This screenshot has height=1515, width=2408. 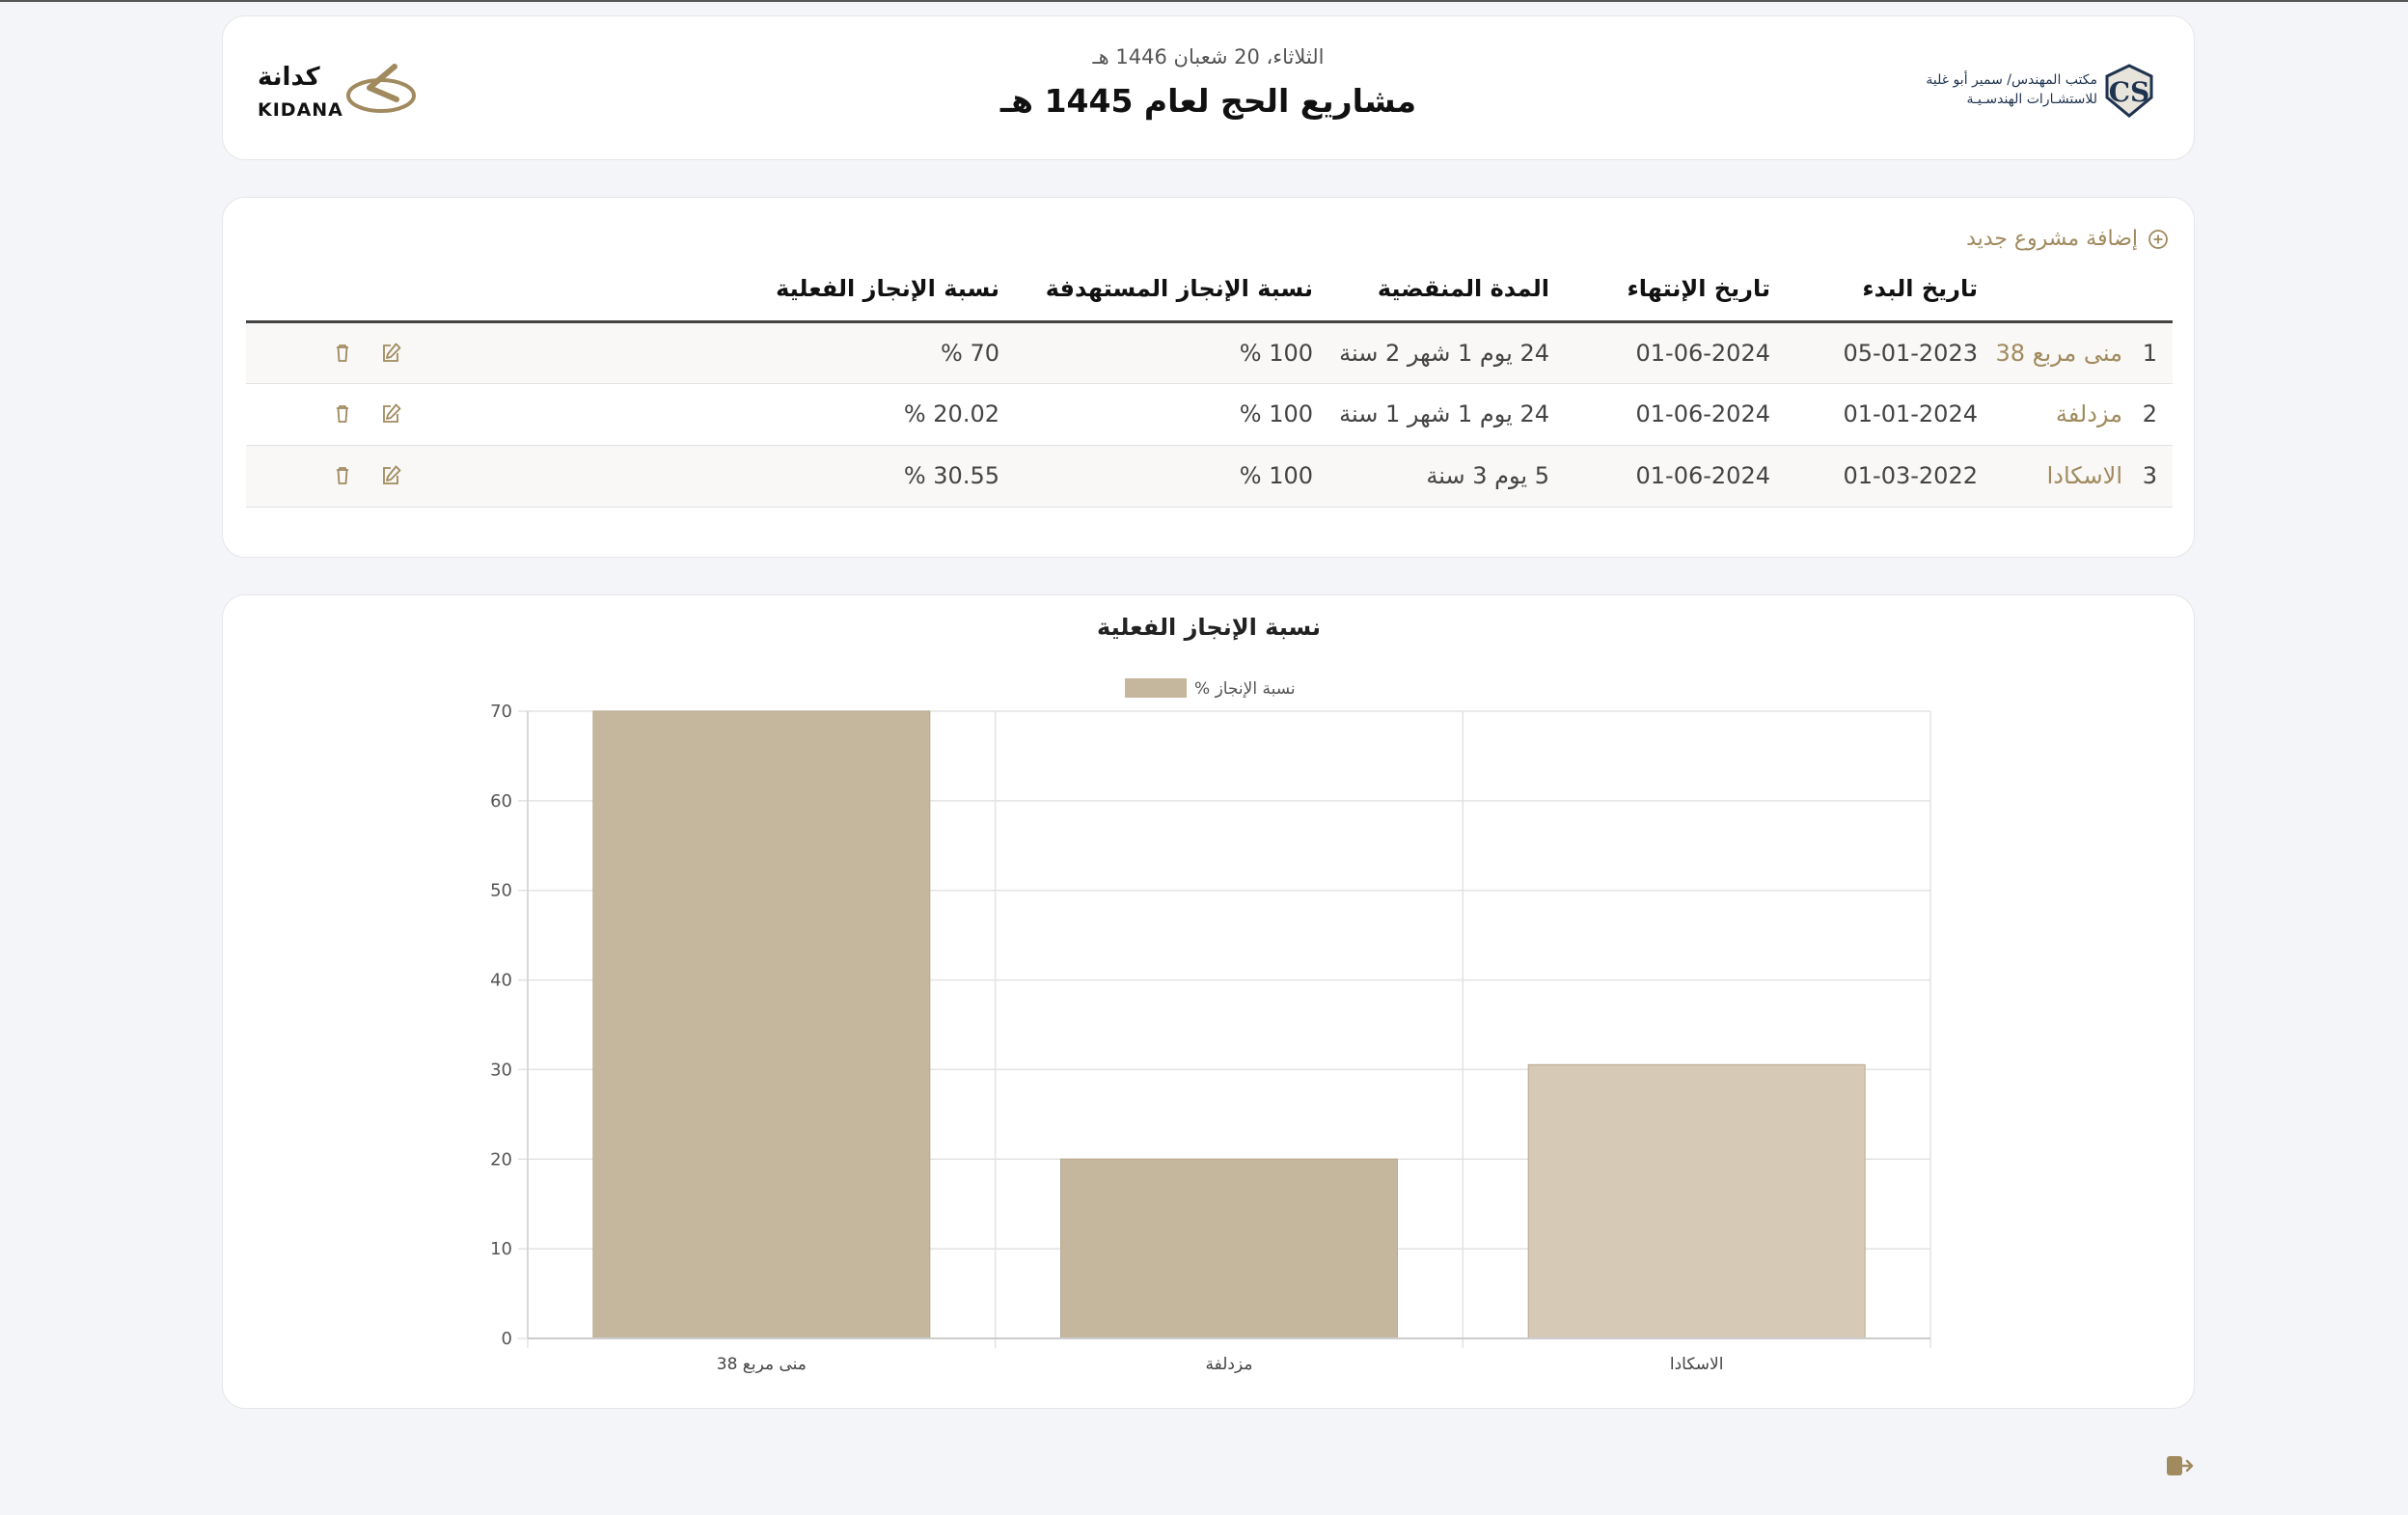 I want to click on x-tick-label: منى مربع 38, so click(x=762, y=1364).